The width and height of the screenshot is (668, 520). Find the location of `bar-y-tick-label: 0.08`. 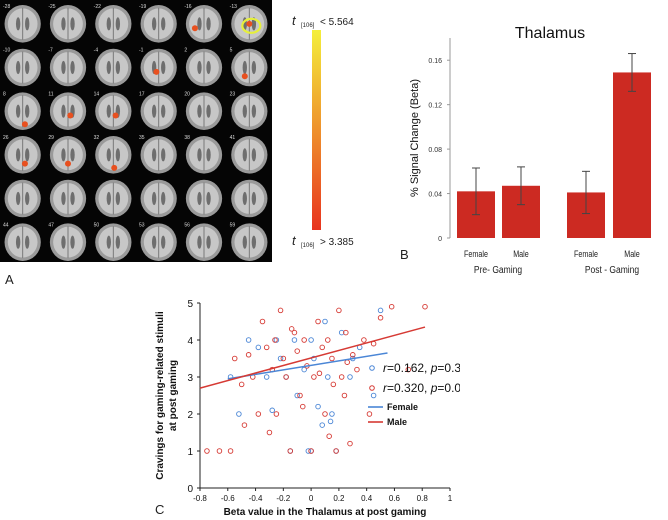

bar-y-tick-label: 0.08 is located at coordinates (435, 150).